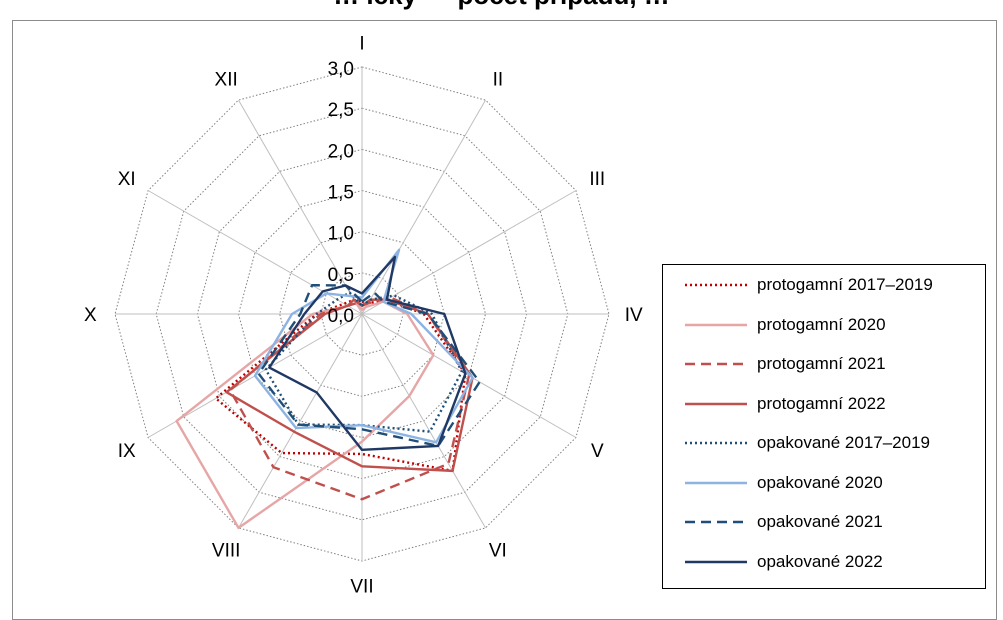 This screenshot has height=620, width=1003. What do you see at coordinates (127, 179) in the screenshot?
I see `category-label-XI: XI` at bounding box center [127, 179].